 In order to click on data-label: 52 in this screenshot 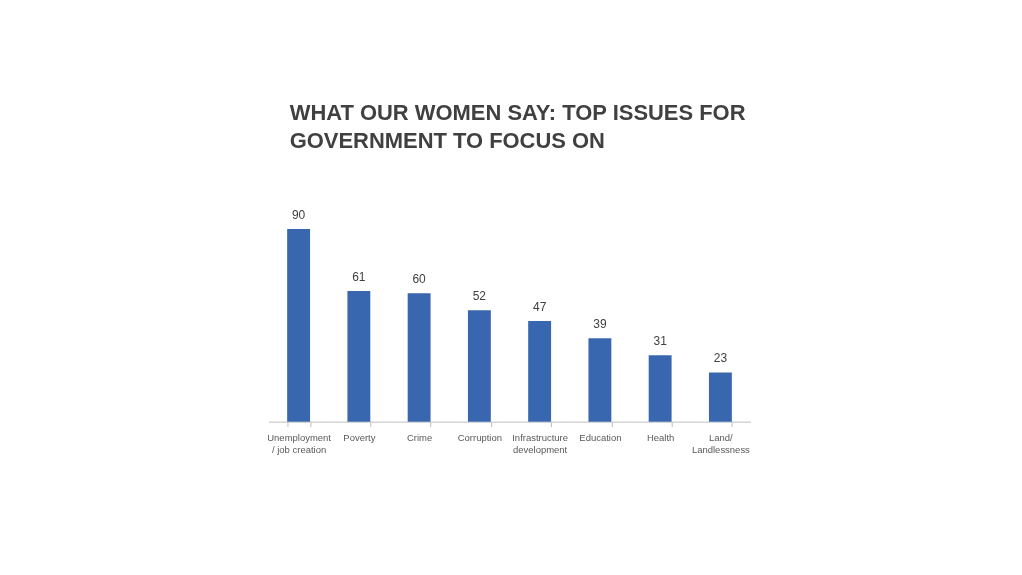, I will do `click(479, 296)`.